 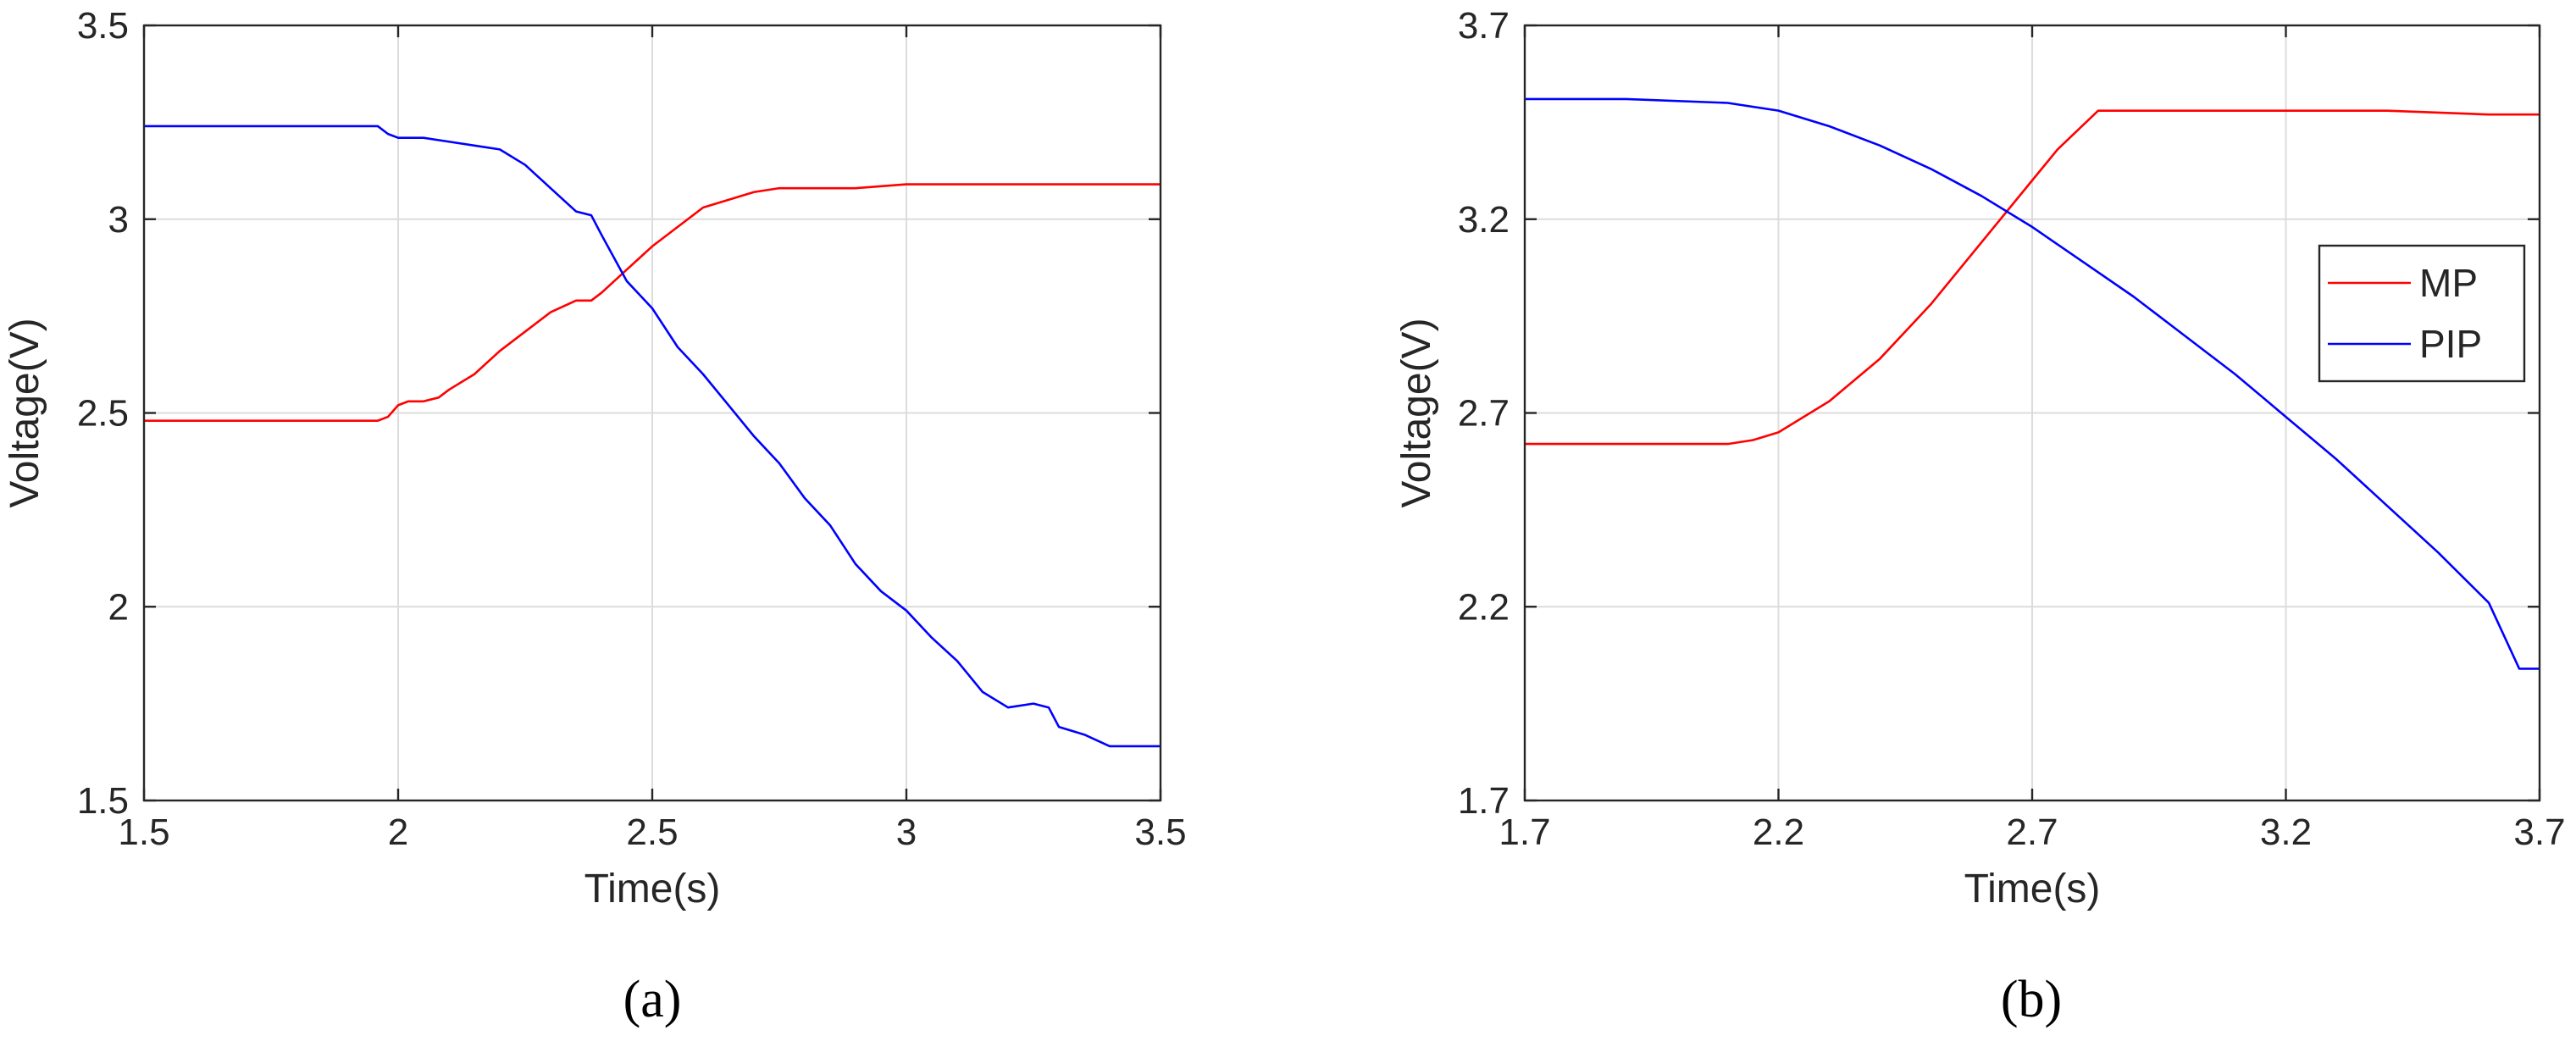 I want to click on panel-b-mp-line, so click(x=2032, y=277).